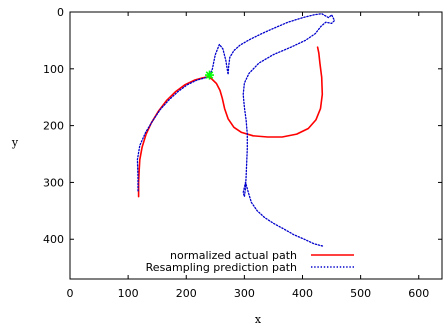 This screenshot has width=443, height=329. What do you see at coordinates (53, 182) in the screenshot?
I see `y-tick-label: 300` at bounding box center [53, 182].